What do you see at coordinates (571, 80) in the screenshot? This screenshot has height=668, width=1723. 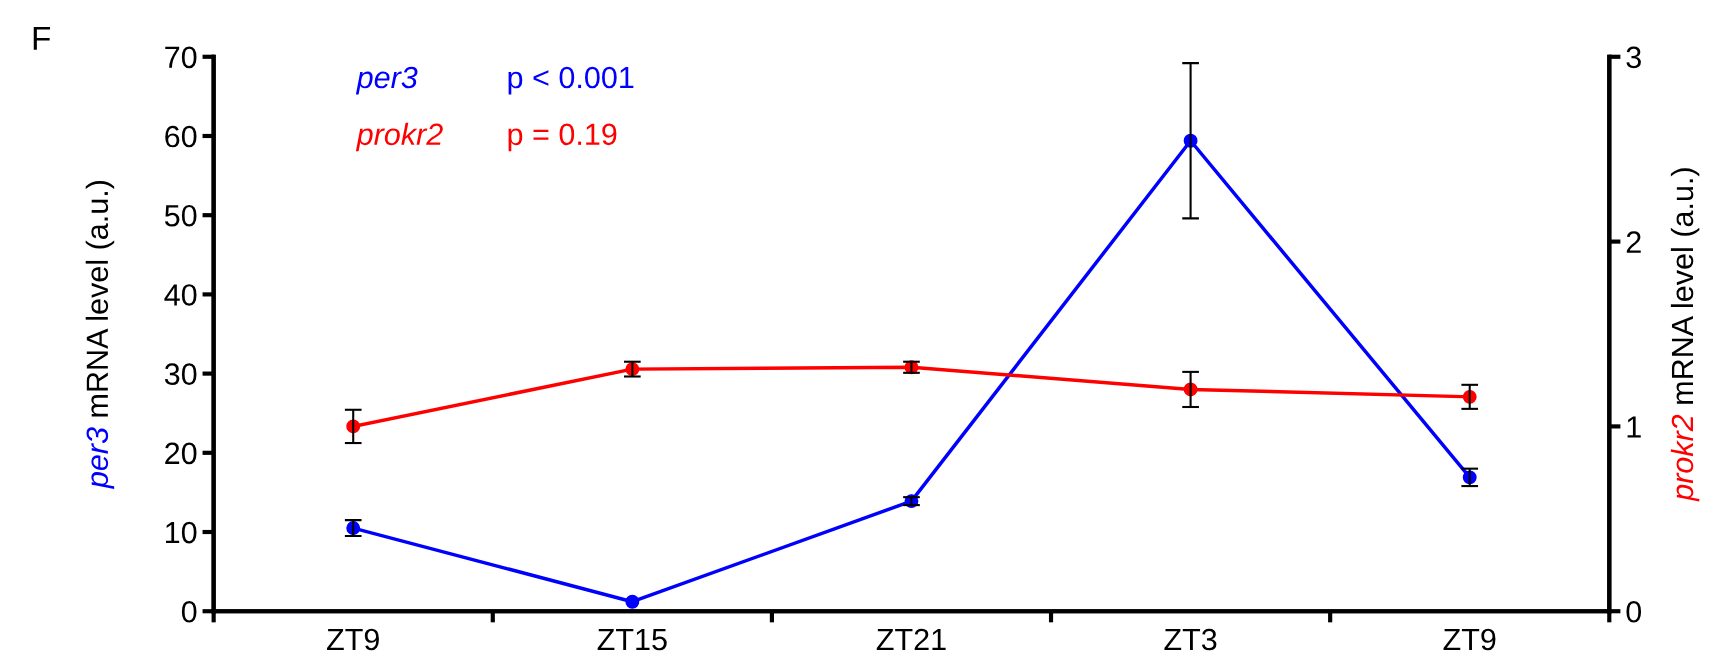 I see `annotation: p < 0.001` at bounding box center [571, 80].